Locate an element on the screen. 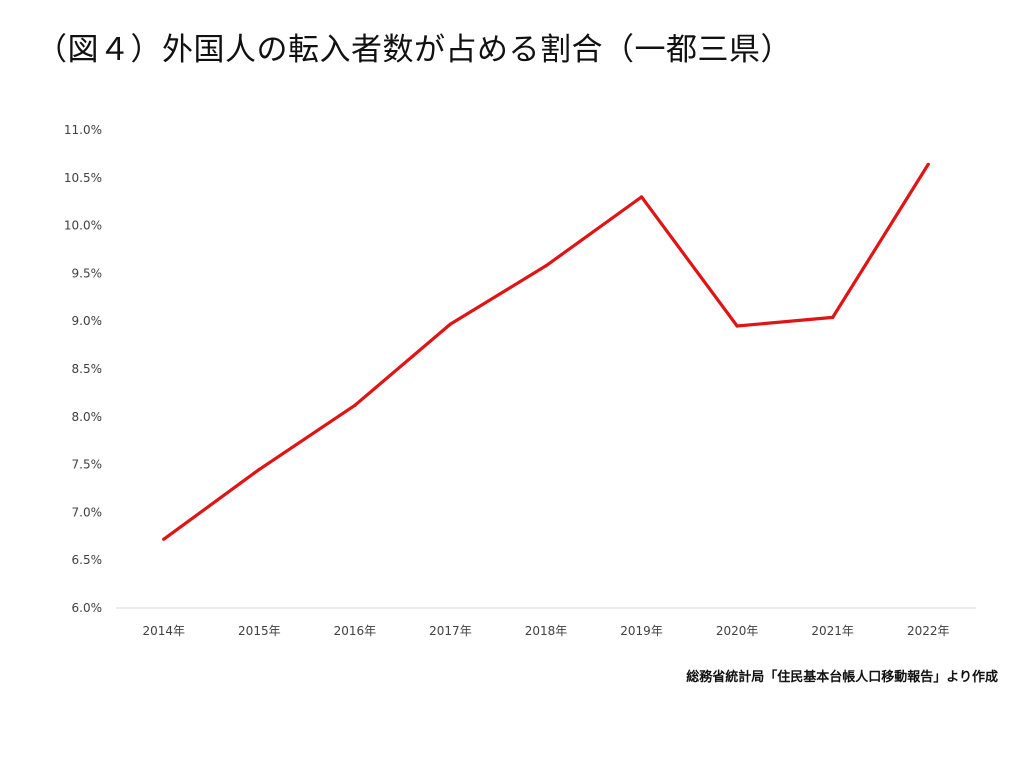 This screenshot has height=768, width=1024. x-tick-label: 2022年 is located at coordinates (928, 631).